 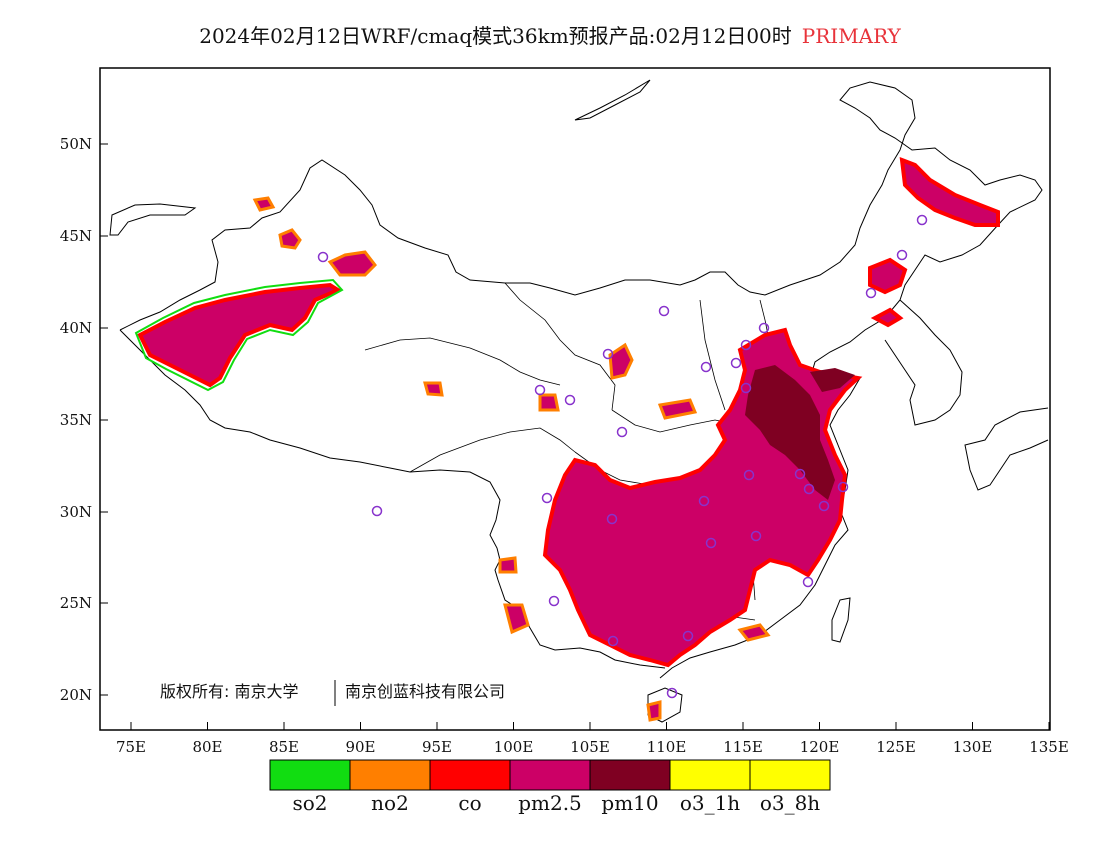 What do you see at coordinates (76, 236) in the screenshot?
I see `lat-tick-label: 45N` at bounding box center [76, 236].